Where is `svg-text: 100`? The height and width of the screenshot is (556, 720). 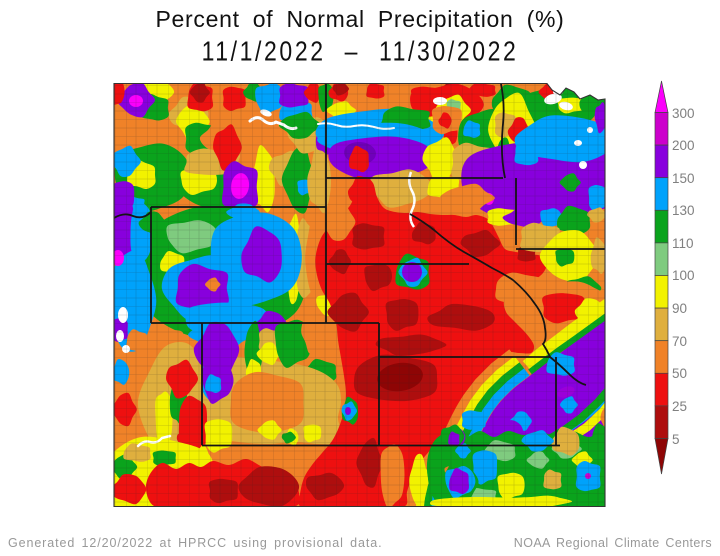 svg-text: 100 is located at coordinates (683, 275).